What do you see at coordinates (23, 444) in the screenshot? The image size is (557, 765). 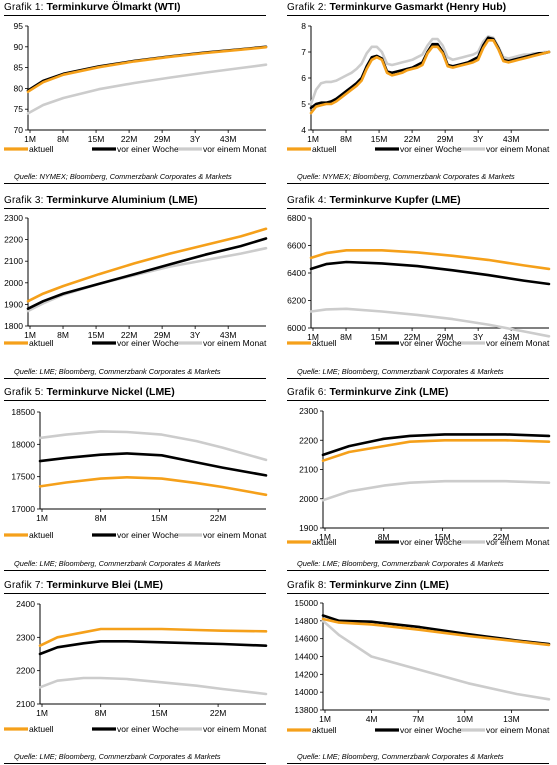 I see `y-tick-label: 18000` at bounding box center [23, 444].